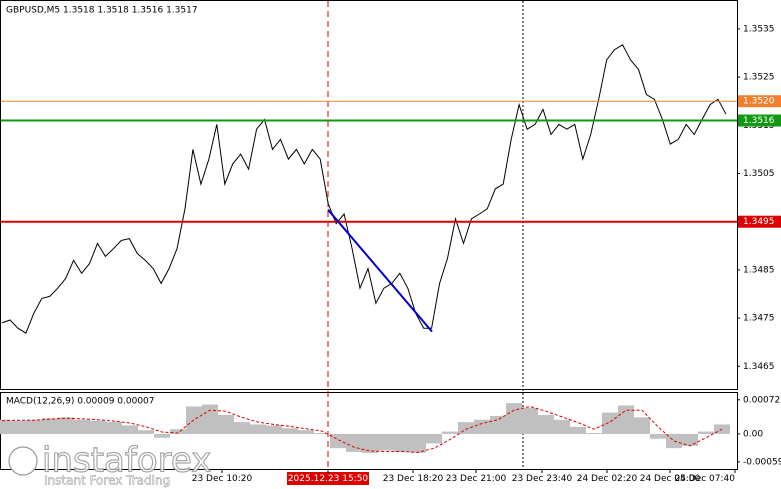  What do you see at coordinates (23, 461) in the screenshot?
I see `watermark-logo` at bounding box center [23, 461].